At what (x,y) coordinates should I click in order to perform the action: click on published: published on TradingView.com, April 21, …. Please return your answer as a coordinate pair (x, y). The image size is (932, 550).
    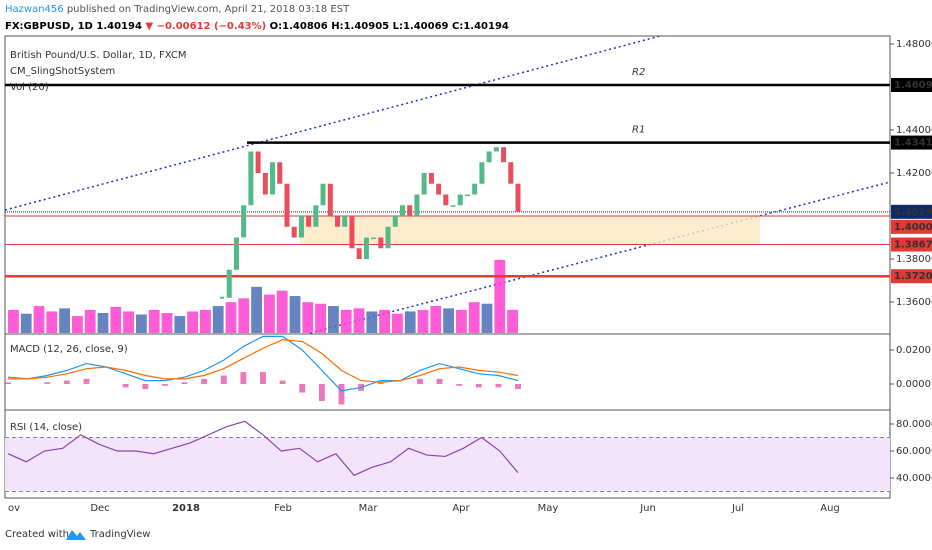
    Looking at the image, I should click on (208, 9).